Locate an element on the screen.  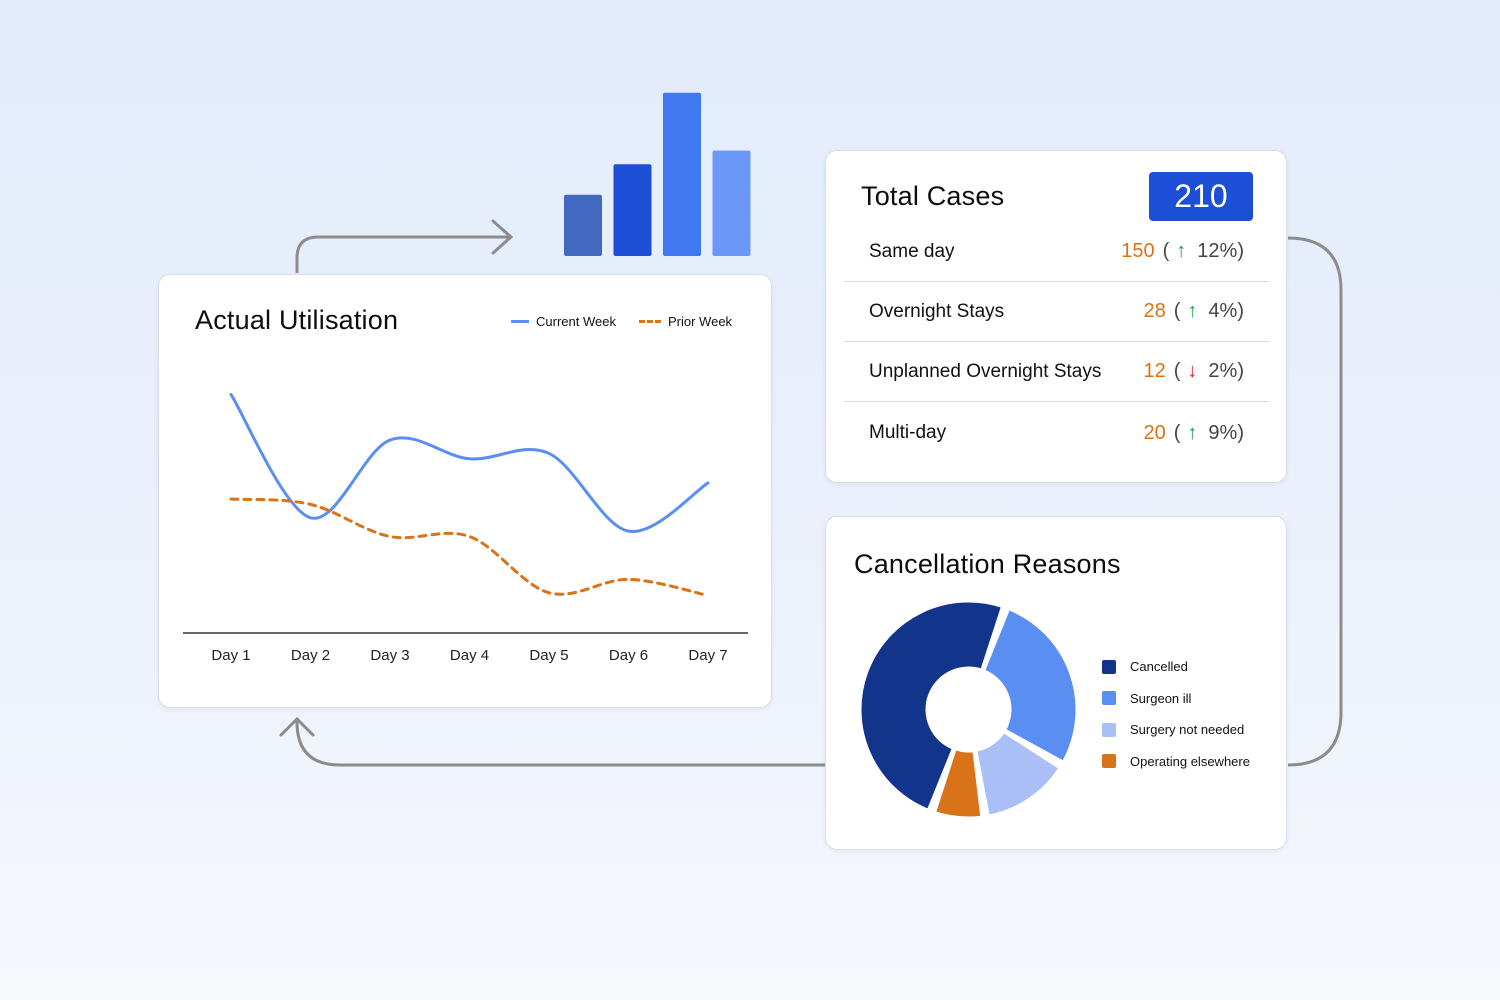
donut-slice-cancelled is located at coordinates (931, 705).